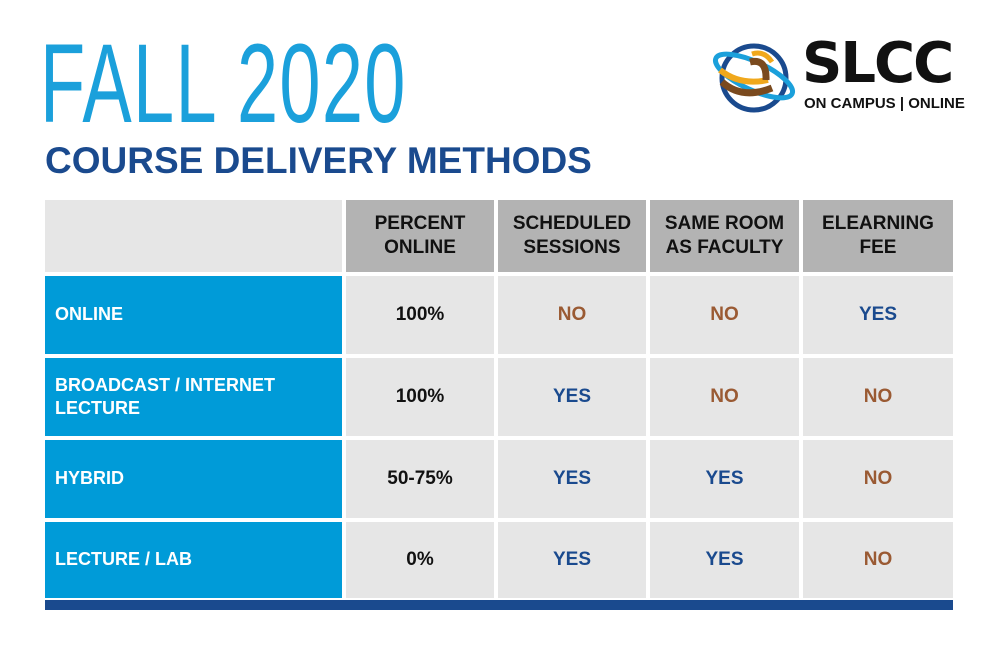 The image size is (1000, 655). I want to click on logo-word: SLCC, so click(878, 63).